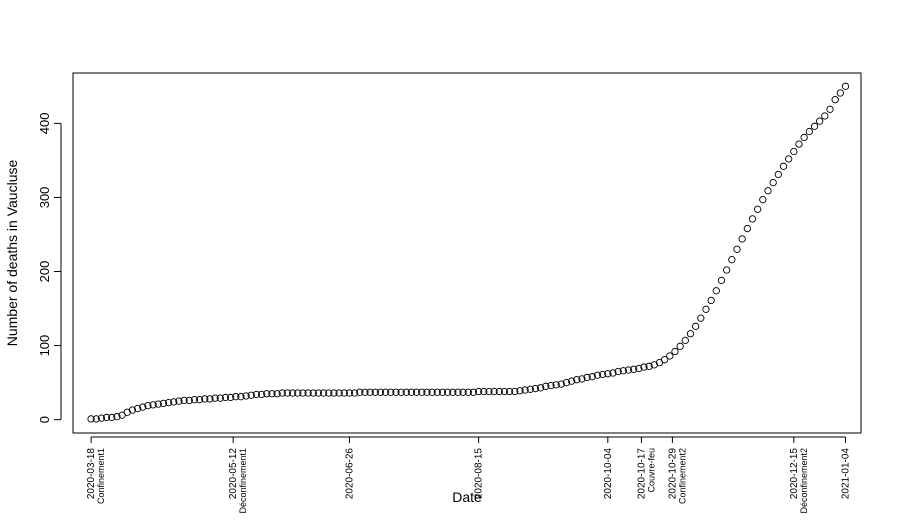 The height and width of the screenshot is (525, 900). Describe the element at coordinates (608, 474) in the screenshot. I see `x-tick-label: 2020-10-04` at that location.